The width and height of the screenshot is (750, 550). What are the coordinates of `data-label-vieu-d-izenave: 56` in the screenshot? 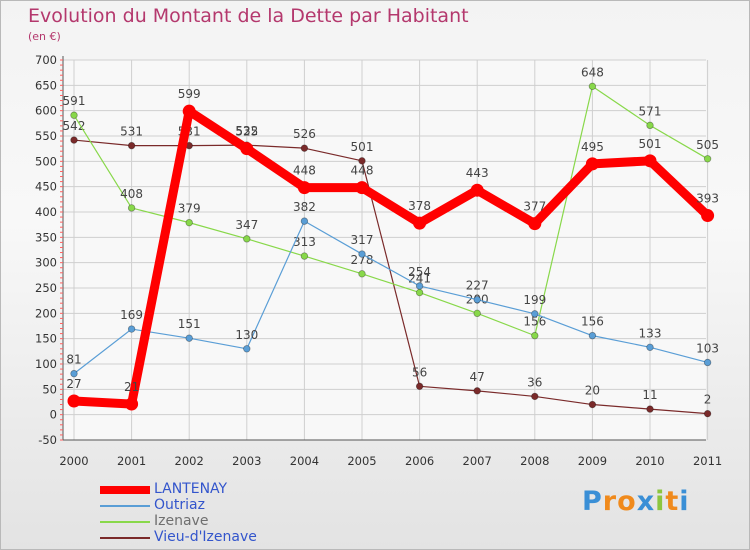 It's located at (419, 372).